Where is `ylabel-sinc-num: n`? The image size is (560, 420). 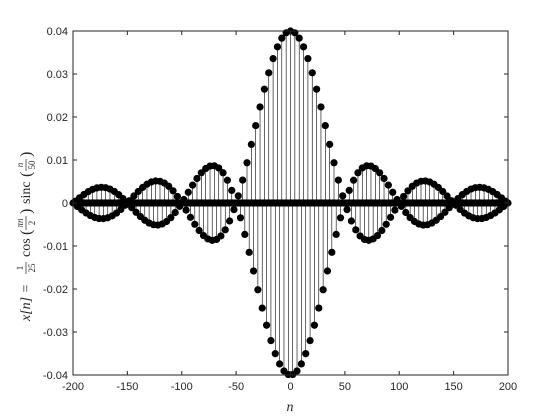 ylabel-sinc-num: n is located at coordinates (20, 164).